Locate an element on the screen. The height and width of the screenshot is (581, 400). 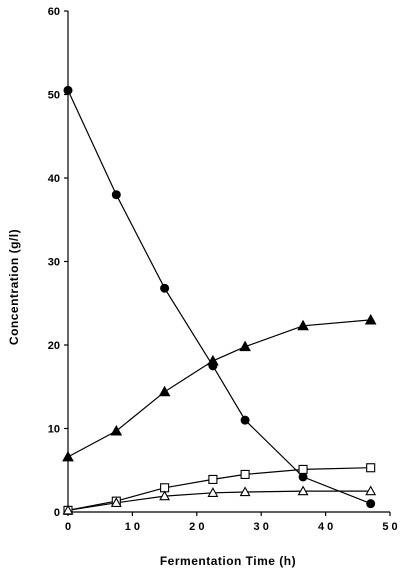
y-tick-label: 60 is located at coordinates (54, 12).